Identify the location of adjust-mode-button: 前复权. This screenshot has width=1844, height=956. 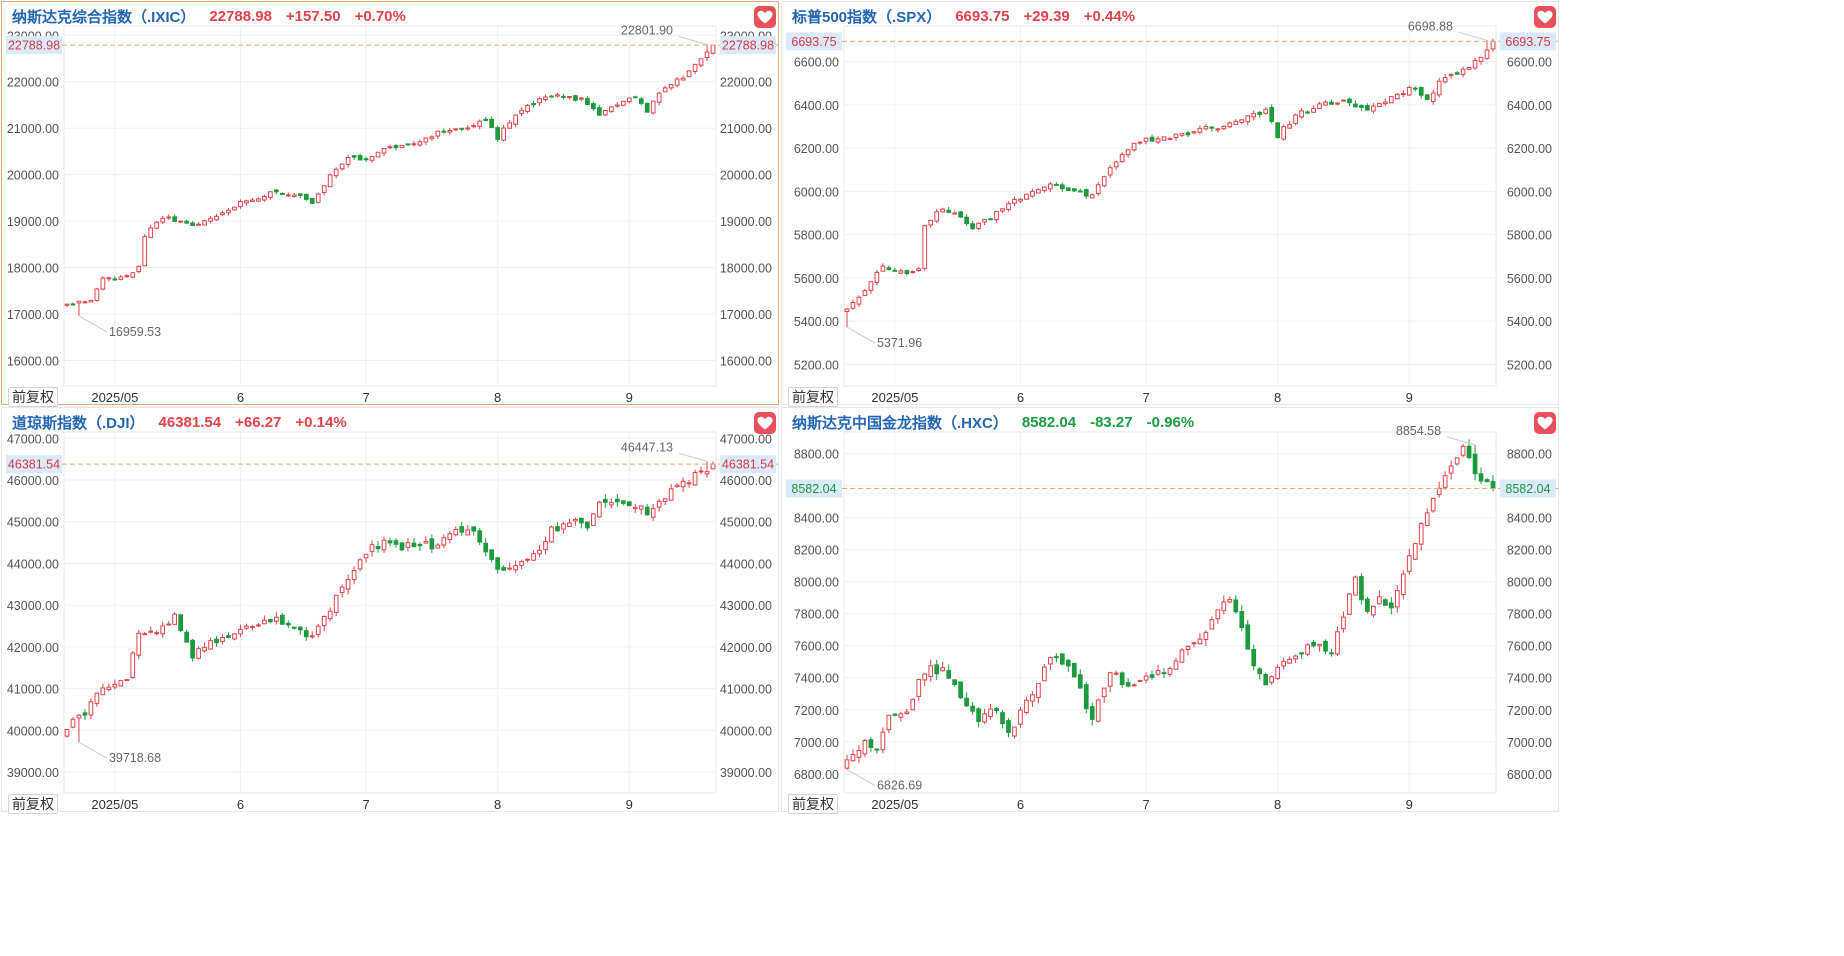
(813, 804).